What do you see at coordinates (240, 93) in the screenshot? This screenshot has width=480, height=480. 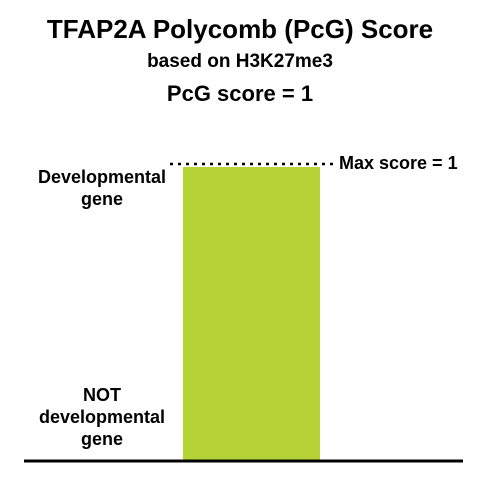 I see `pcg-score-text: PcG score = 1` at bounding box center [240, 93].